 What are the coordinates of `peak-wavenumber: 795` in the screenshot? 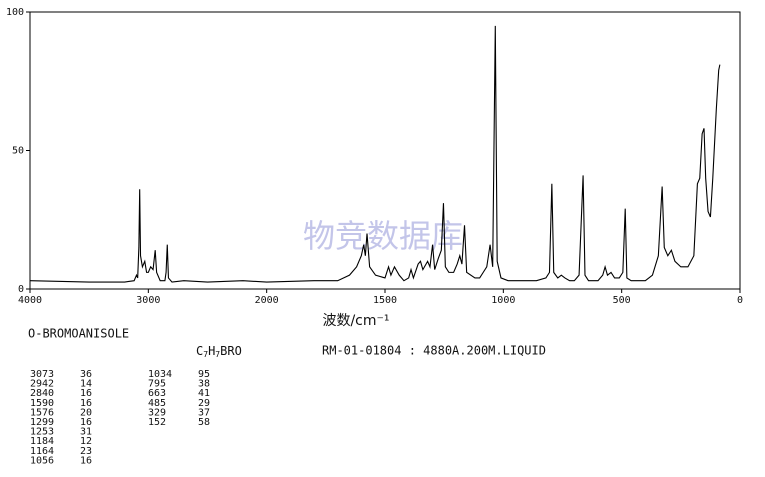 It's located at (157, 384).